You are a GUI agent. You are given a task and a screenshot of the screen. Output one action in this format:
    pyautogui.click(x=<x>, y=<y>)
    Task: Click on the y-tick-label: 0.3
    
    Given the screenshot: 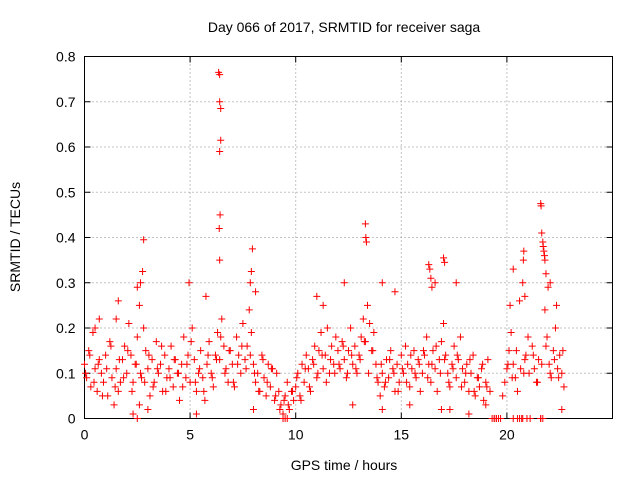 What is the action you would take?
    pyautogui.click(x=66, y=283)
    